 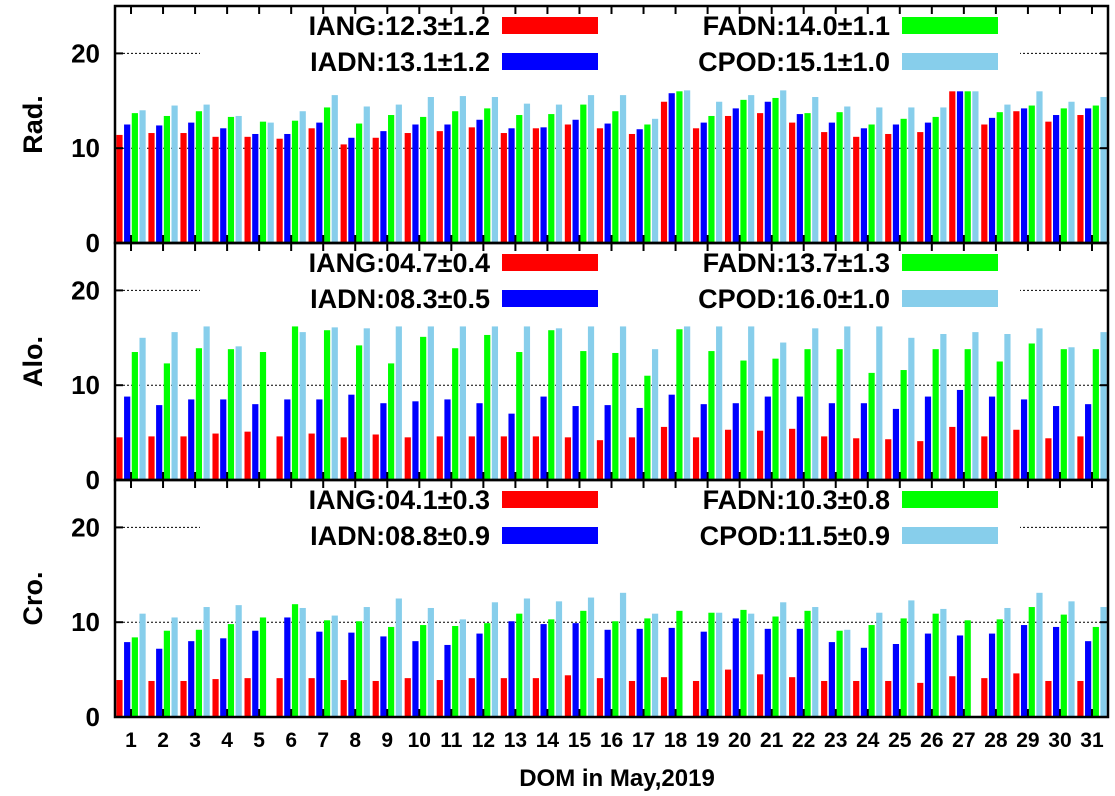 I want to click on x-tick-label: 12, so click(x=483, y=740).